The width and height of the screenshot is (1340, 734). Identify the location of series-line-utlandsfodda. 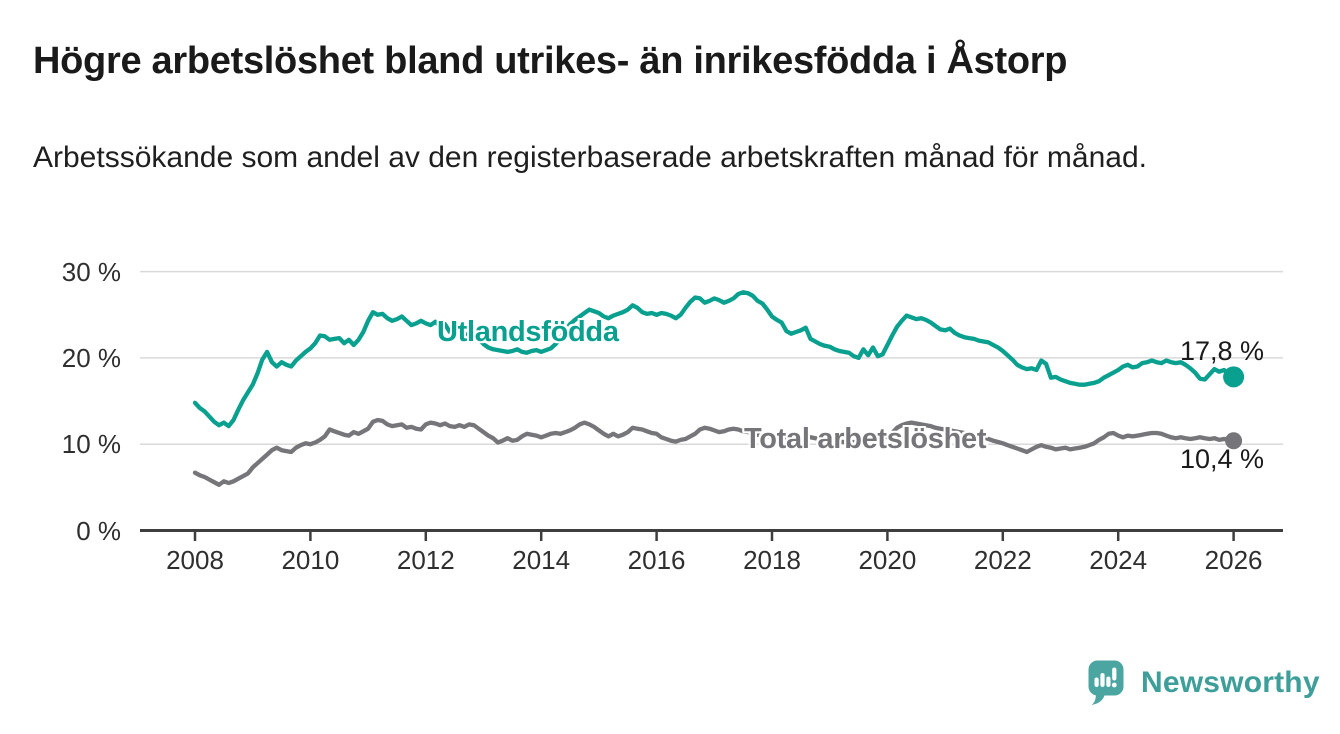
(714, 359).